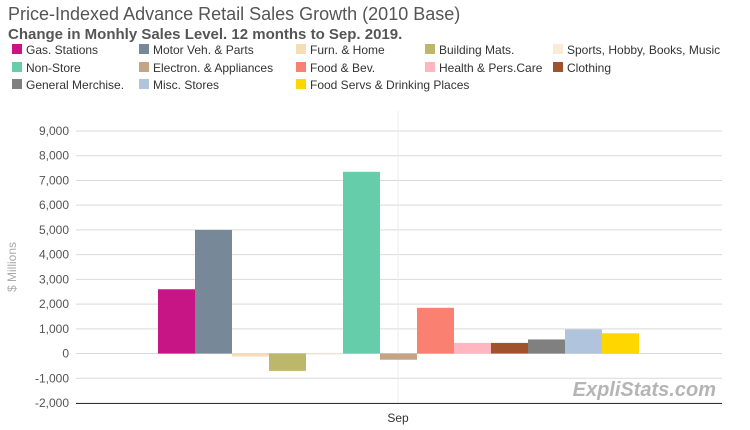  What do you see at coordinates (213, 68) in the screenshot?
I see `legend-label: Electron. & Appliances` at bounding box center [213, 68].